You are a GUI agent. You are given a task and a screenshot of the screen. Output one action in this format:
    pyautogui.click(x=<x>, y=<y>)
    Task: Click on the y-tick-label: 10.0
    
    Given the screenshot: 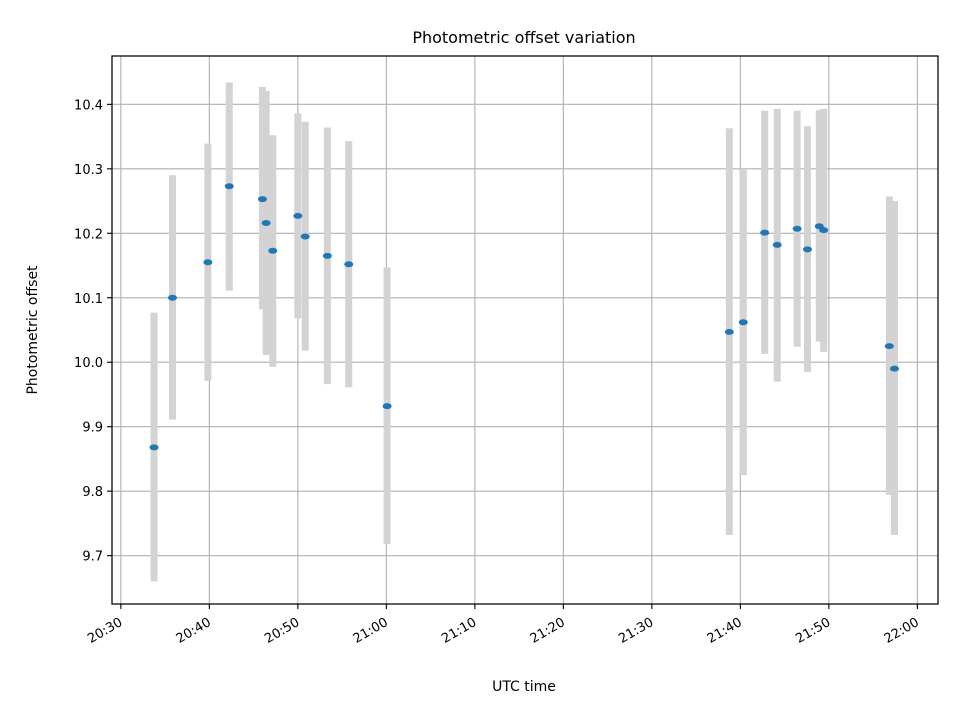 What is the action you would take?
    pyautogui.click(x=88, y=363)
    